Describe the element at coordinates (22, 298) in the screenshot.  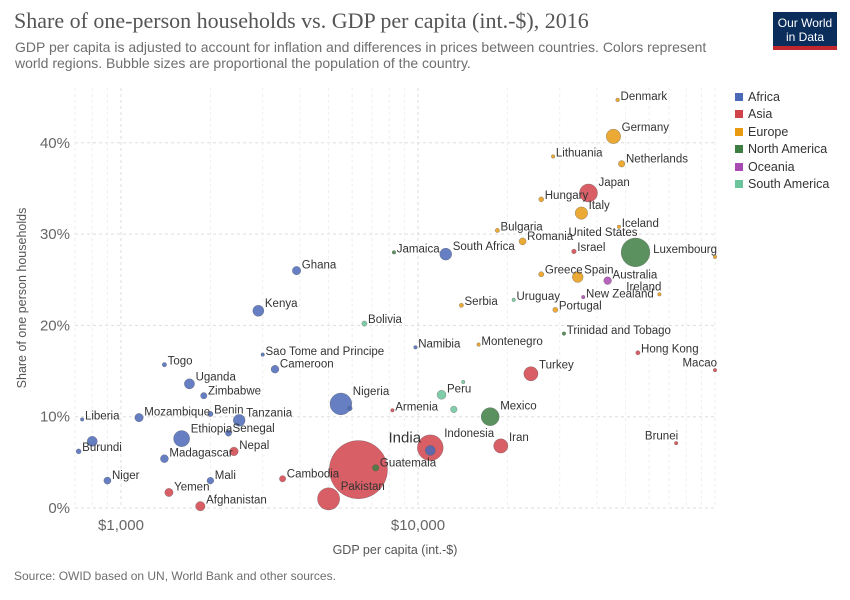
I see `y-axis-title: Share of one person households` at that location.